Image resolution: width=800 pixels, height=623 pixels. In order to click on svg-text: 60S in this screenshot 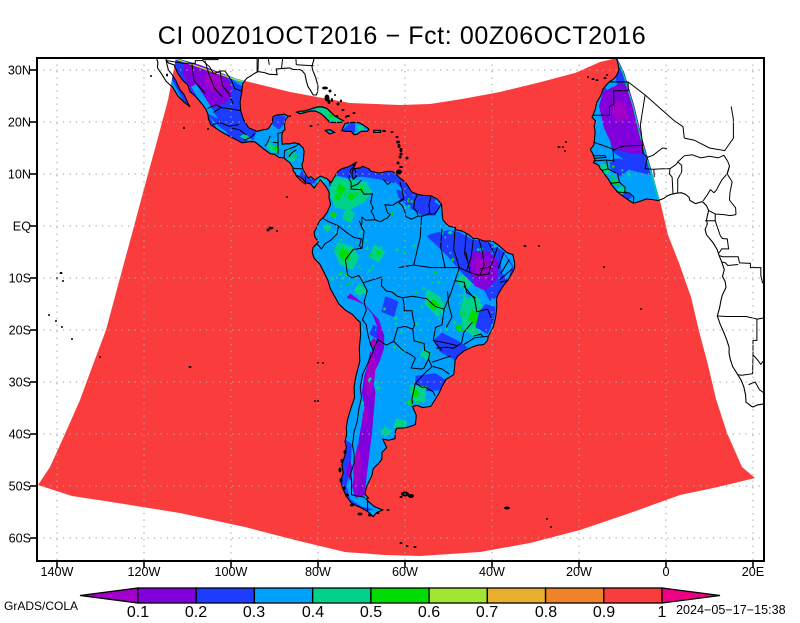, I will do `click(20, 539)`.